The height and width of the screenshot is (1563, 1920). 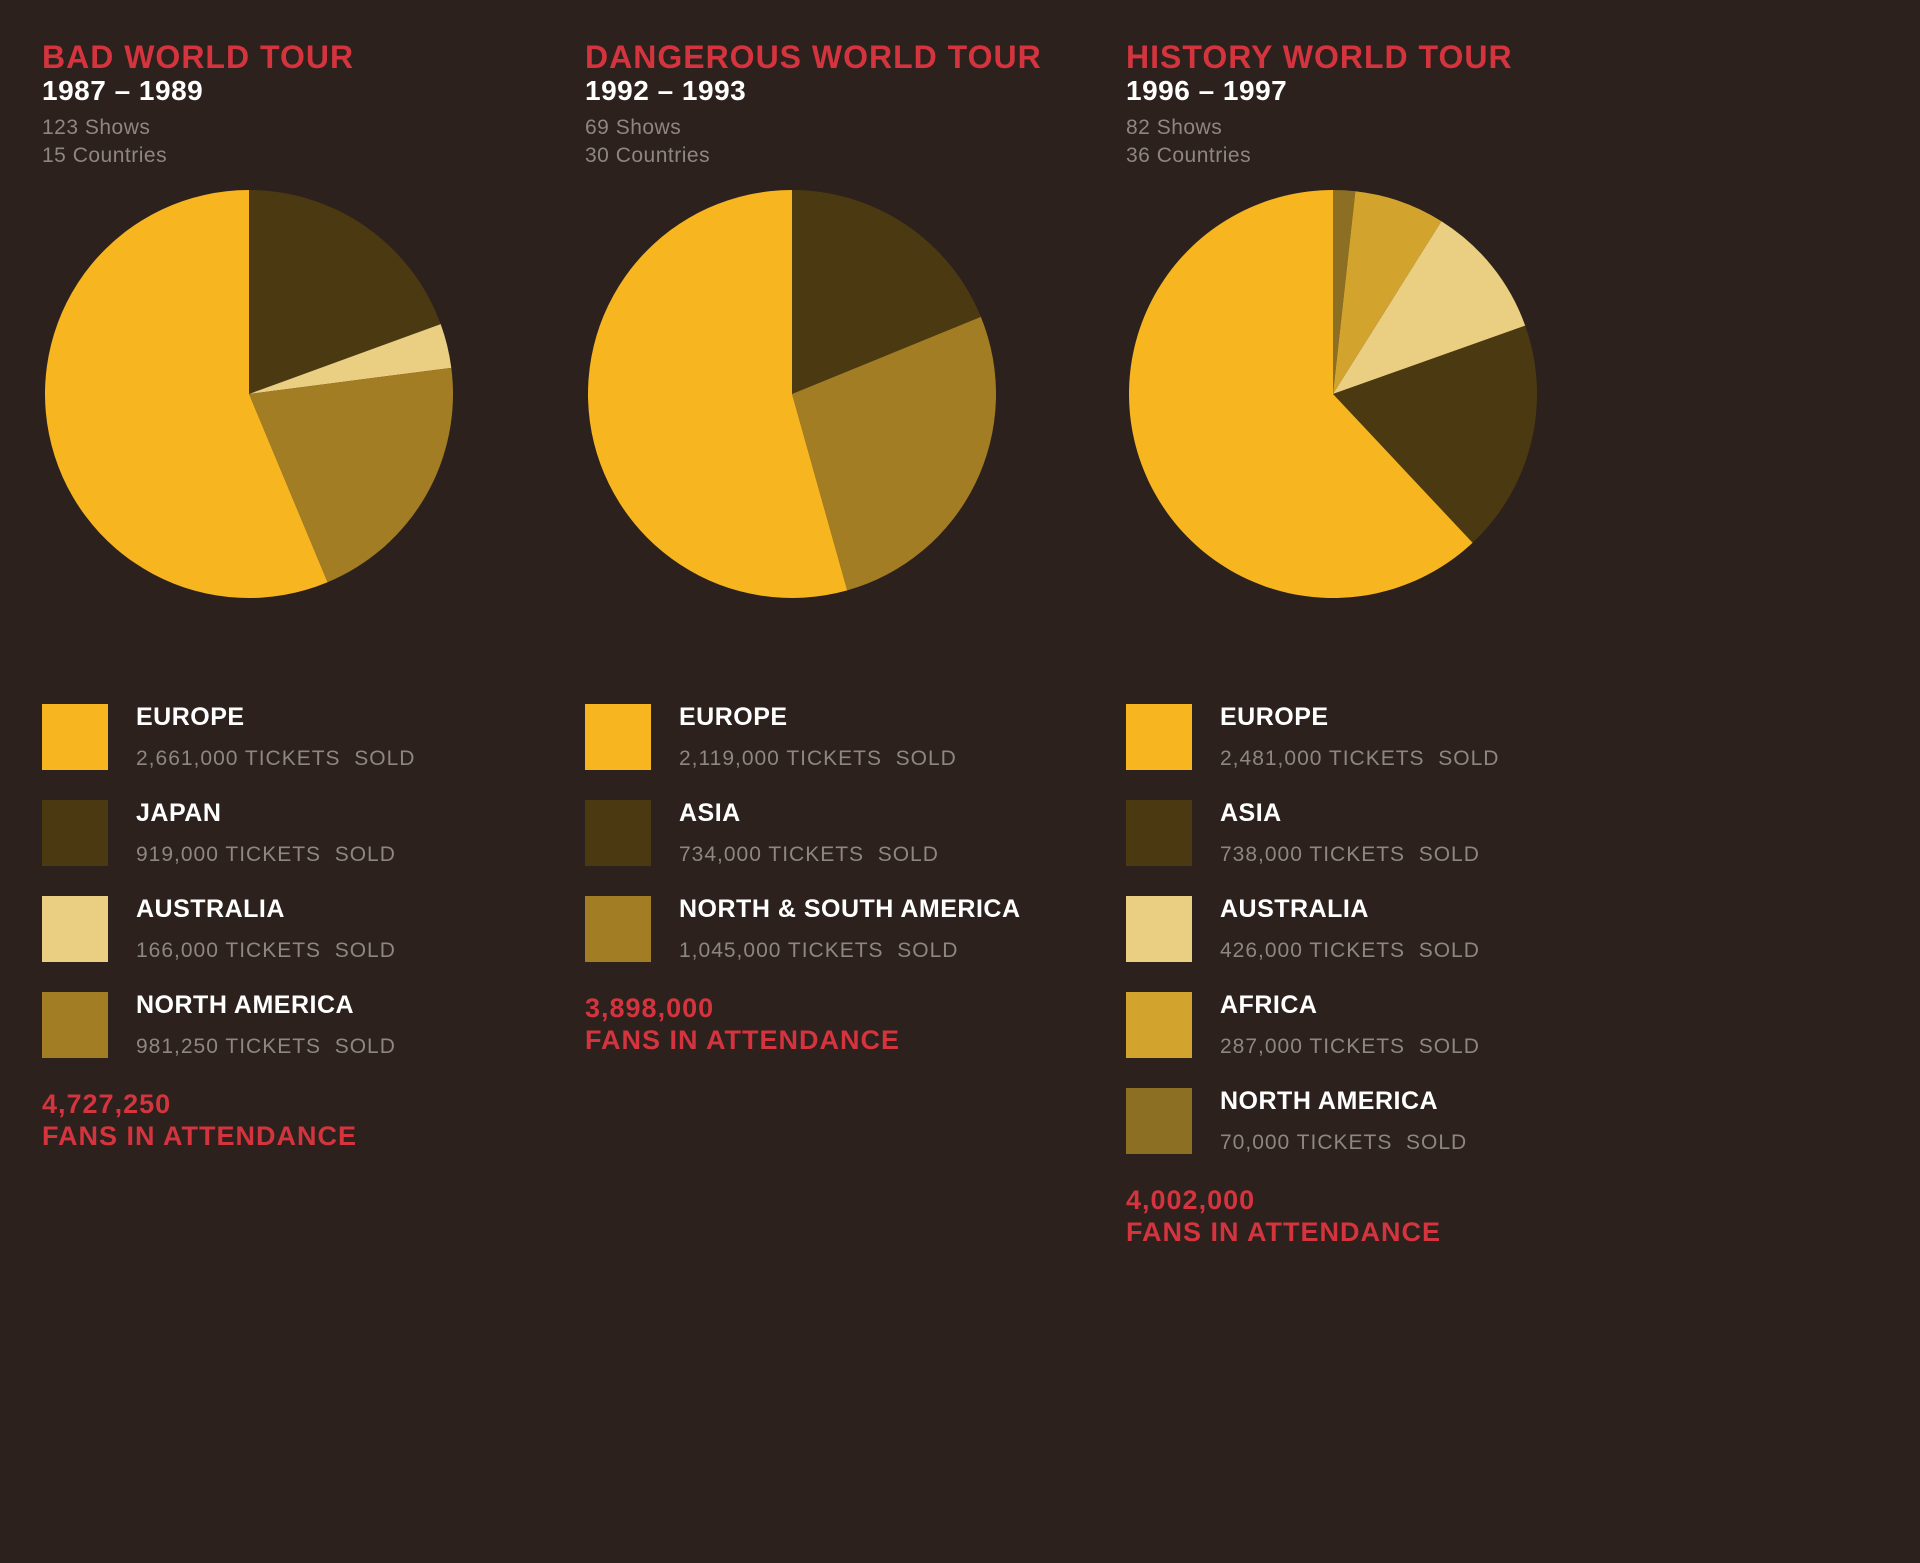 I want to click on legend-item: ASIA 738,000 TICKETS SOLD, so click(x=1406, y=833).